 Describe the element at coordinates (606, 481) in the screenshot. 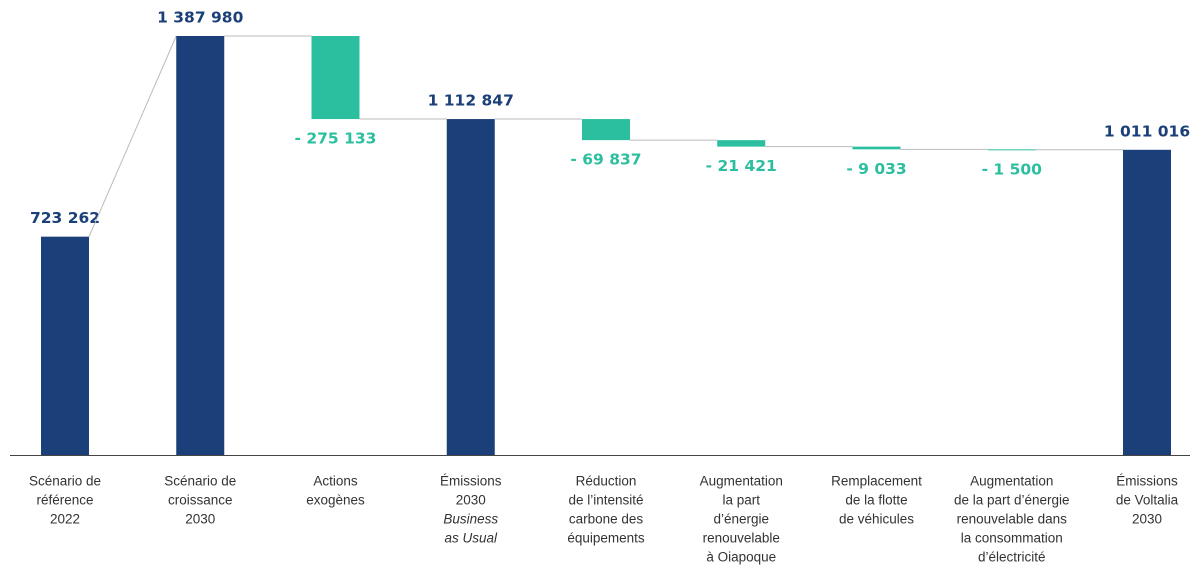

I see `x-tick-label: Réduction` at that location.